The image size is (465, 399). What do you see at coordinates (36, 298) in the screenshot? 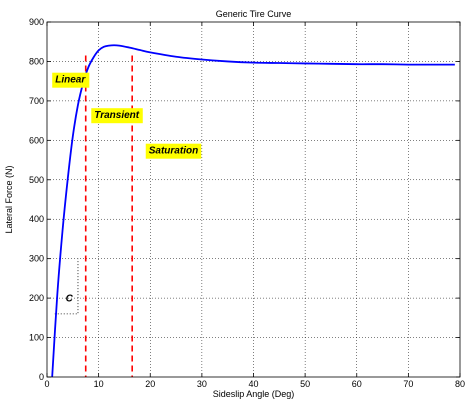
I see `y-tick-label: 200` at bounding box center [36, 298].